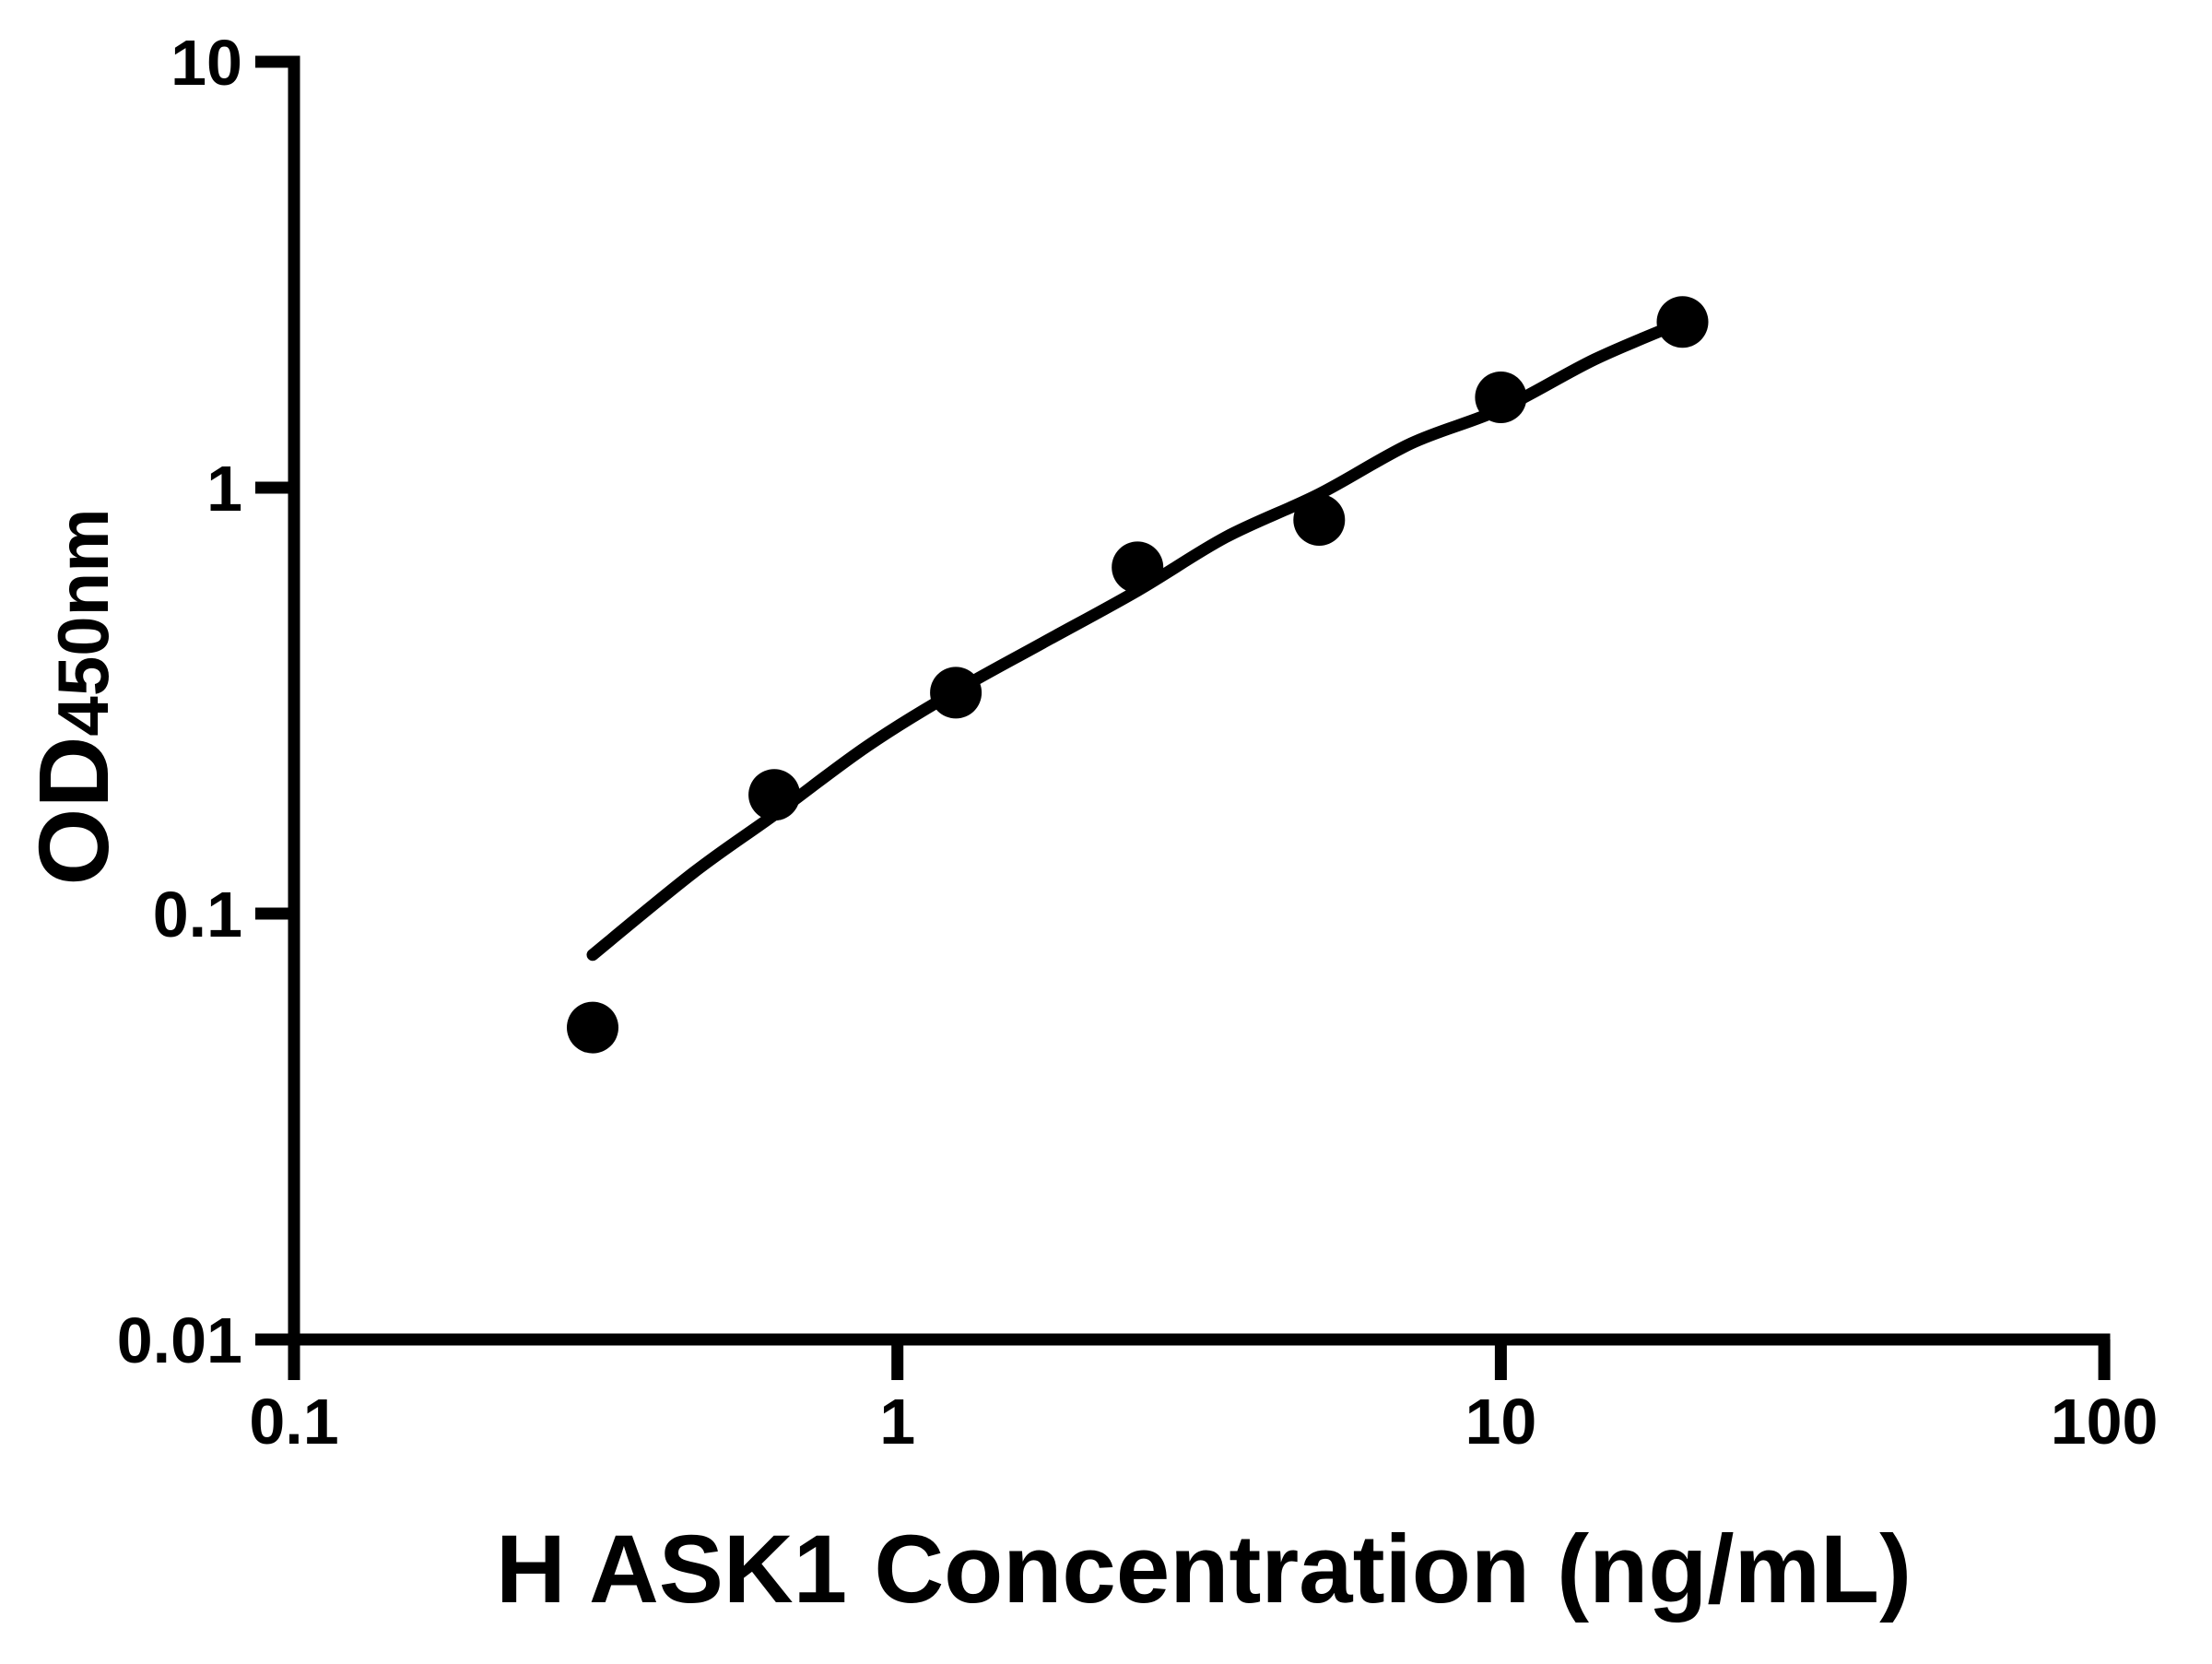  Describe the element at coordinates (197, 914) in the screenshot. I see `y-tick-label: 0.1` at that location.